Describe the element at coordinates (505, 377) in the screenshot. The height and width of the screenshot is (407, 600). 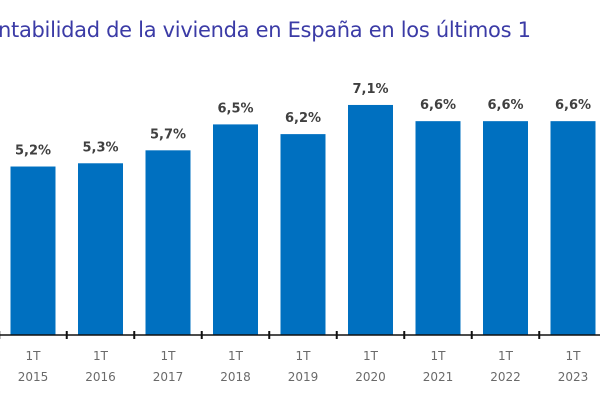
I see `x-tick-label: 2022` at that location.